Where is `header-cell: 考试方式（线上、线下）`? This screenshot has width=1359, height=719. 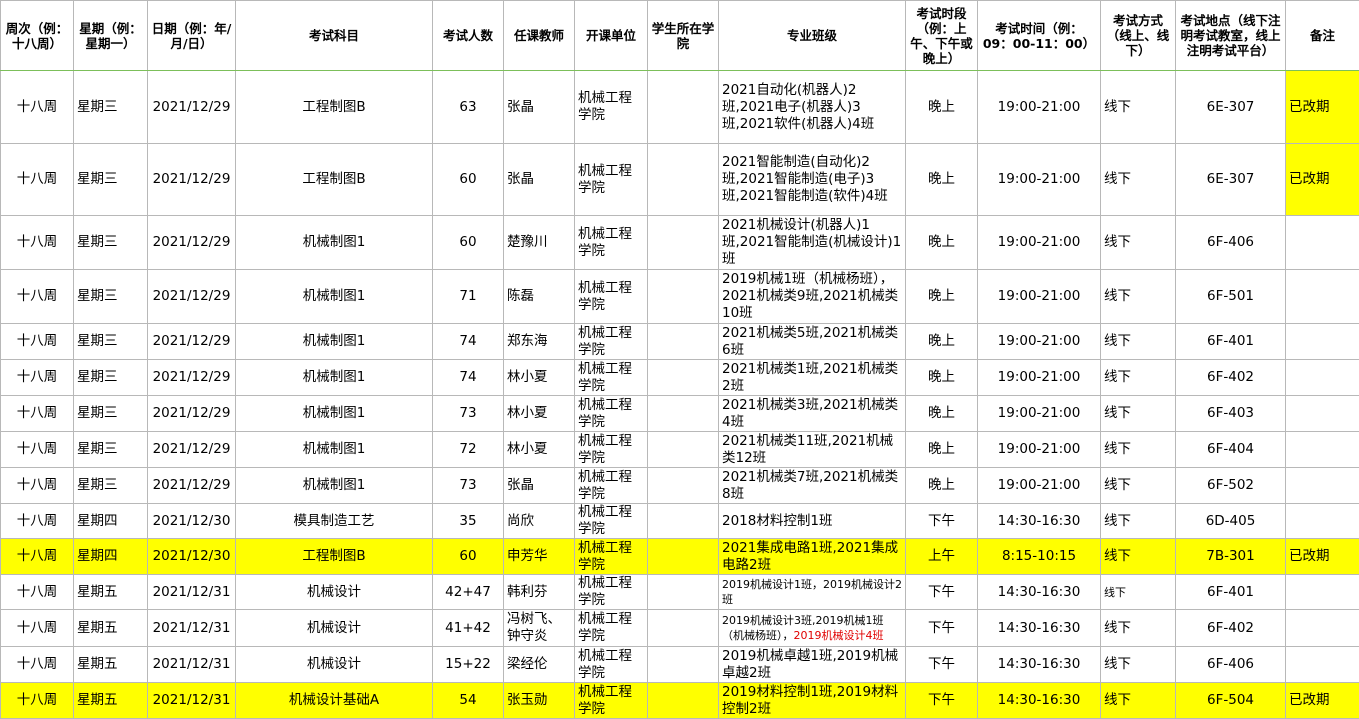 header-cell: 考试方式（线上、线下） is located at coordinates (1138, 36).